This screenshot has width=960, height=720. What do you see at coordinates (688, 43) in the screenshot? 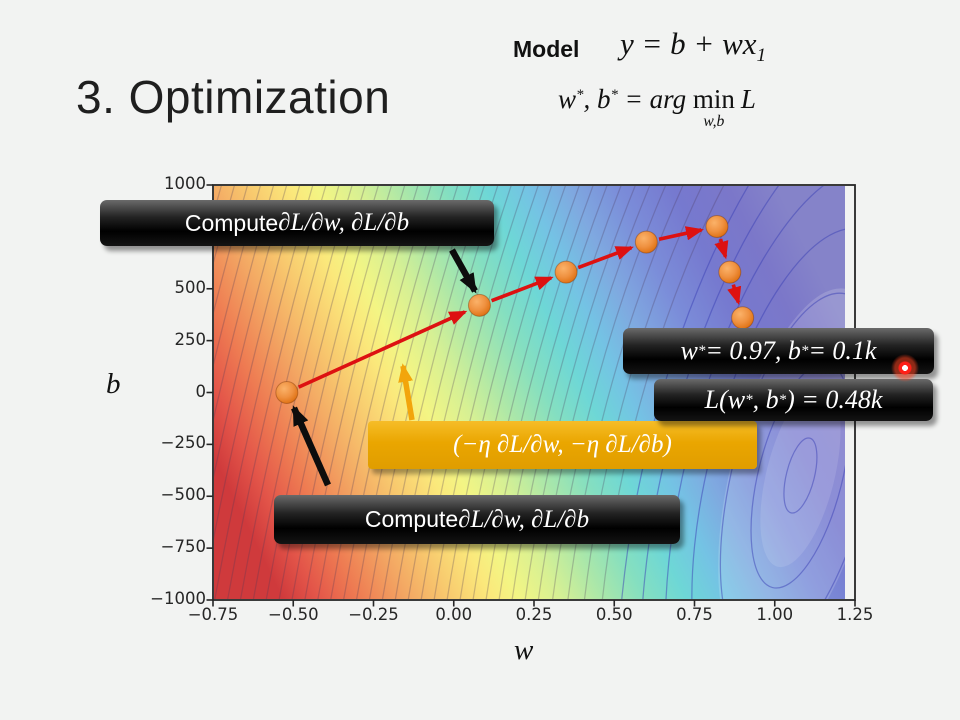
I see `model-equation-body: y = b + wx` at bounding box center [688, 43].